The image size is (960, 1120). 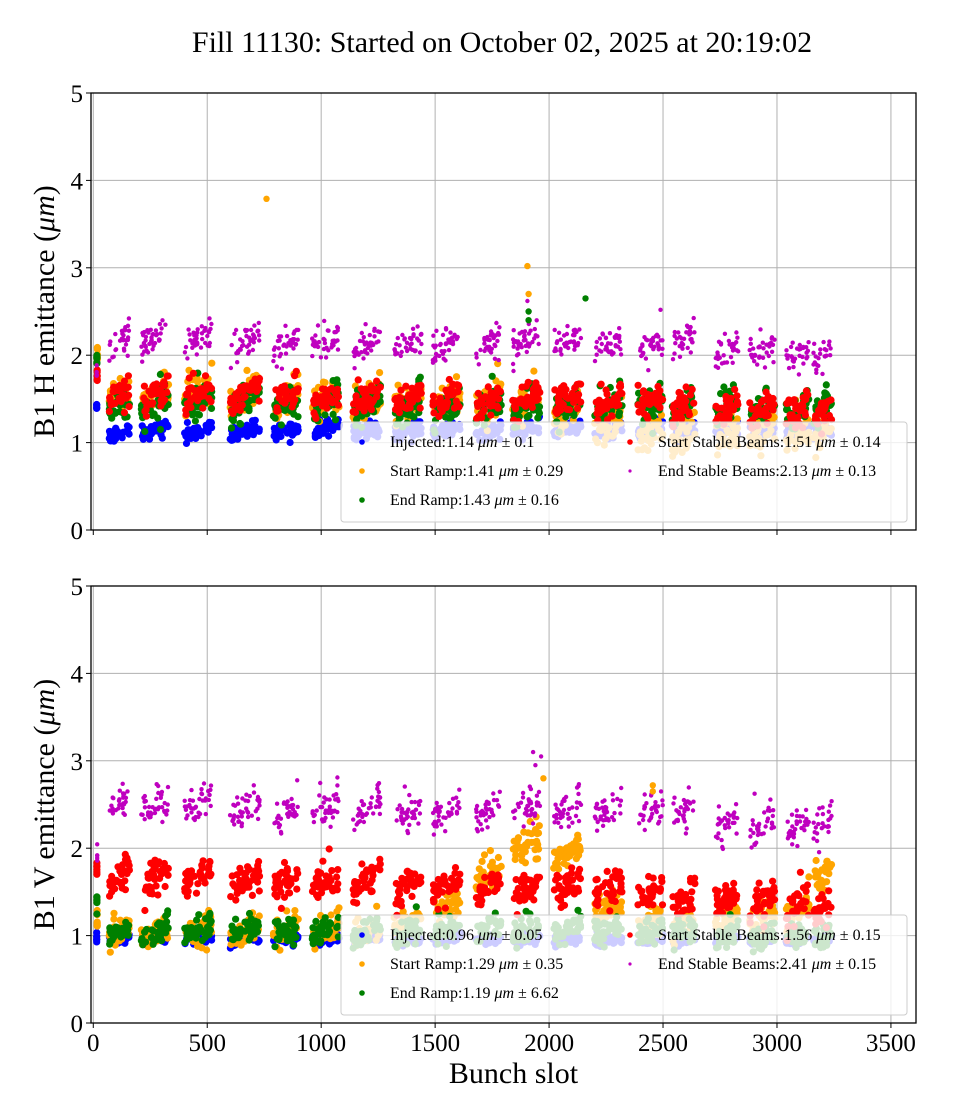 What do you see at coordinates (362, 442) in the screenshot?
I see `legend-marker` at bounding box center [362, 442].